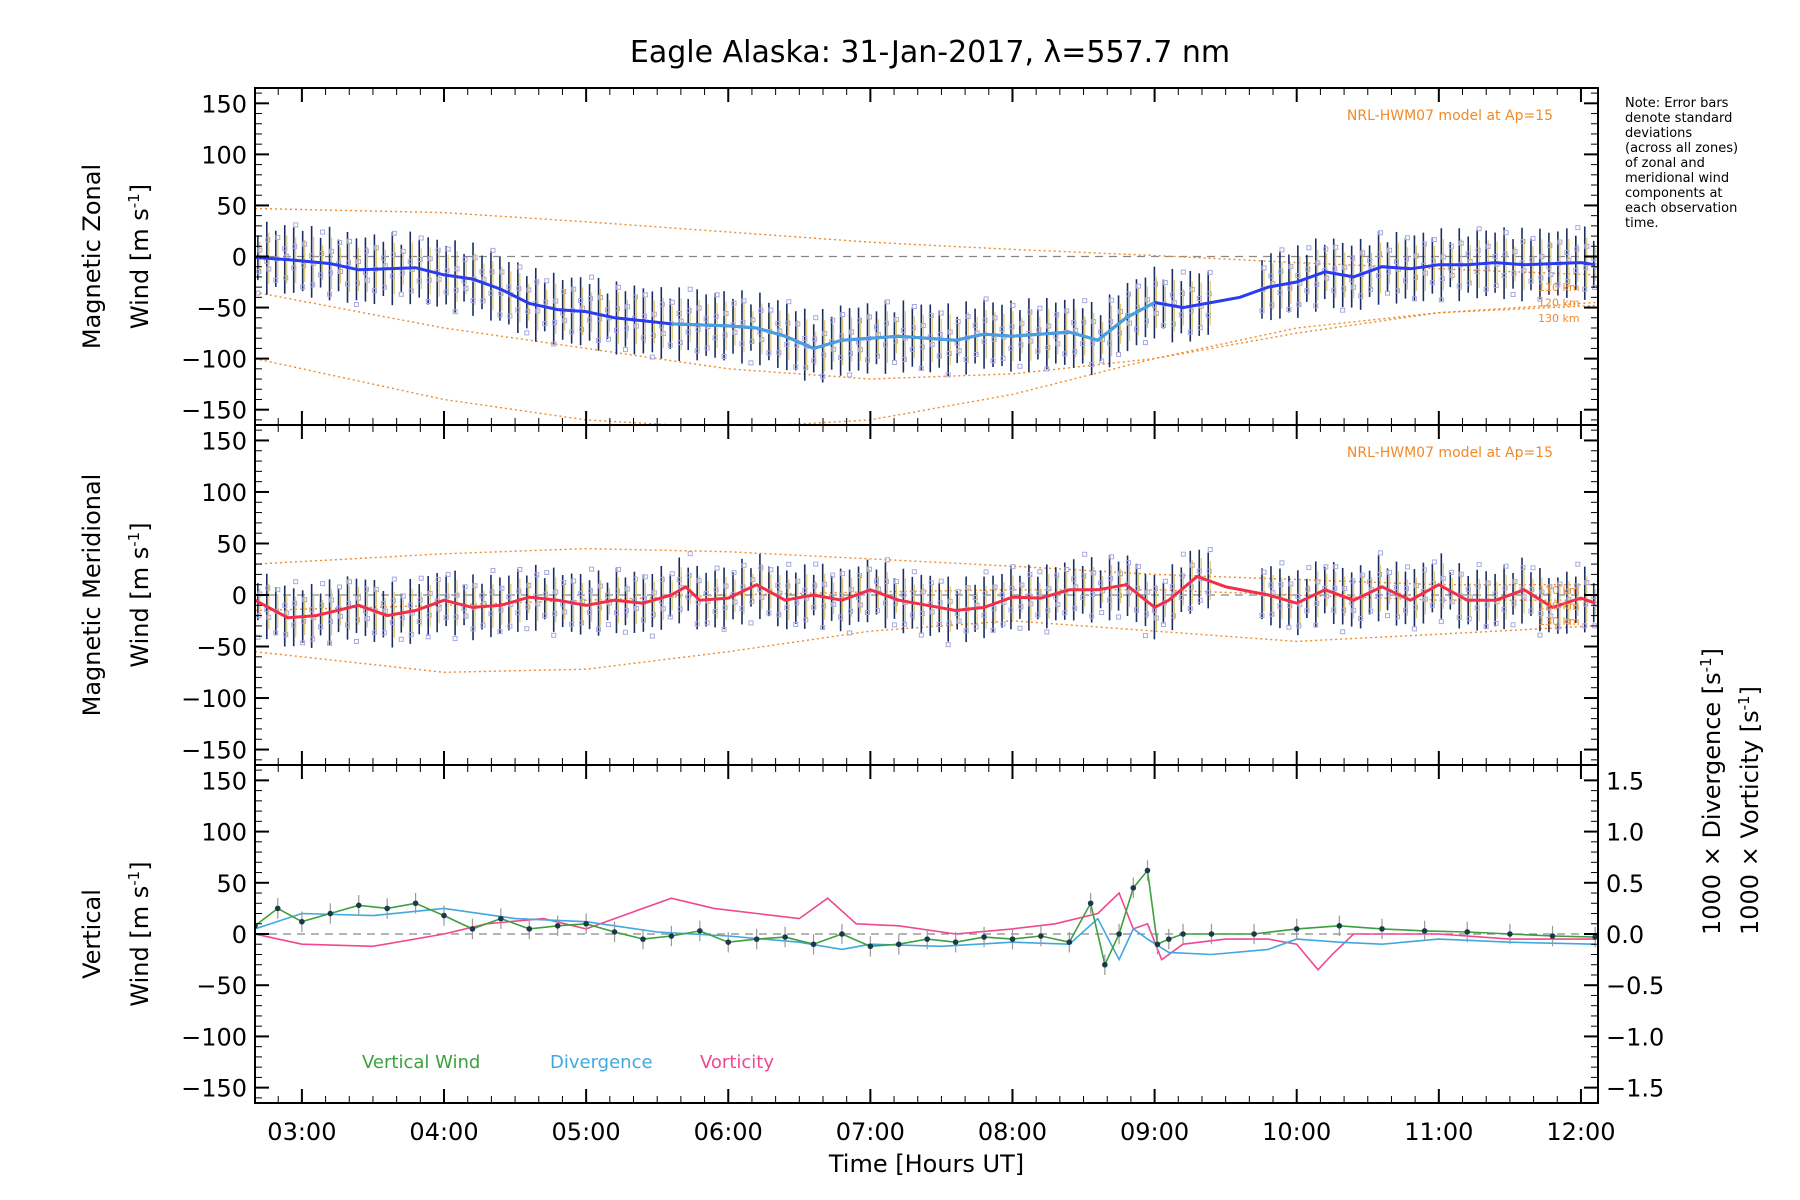  Describe the element at coordinates (1674, 193) in the screenshot. I see `note-line: components at` at that location.